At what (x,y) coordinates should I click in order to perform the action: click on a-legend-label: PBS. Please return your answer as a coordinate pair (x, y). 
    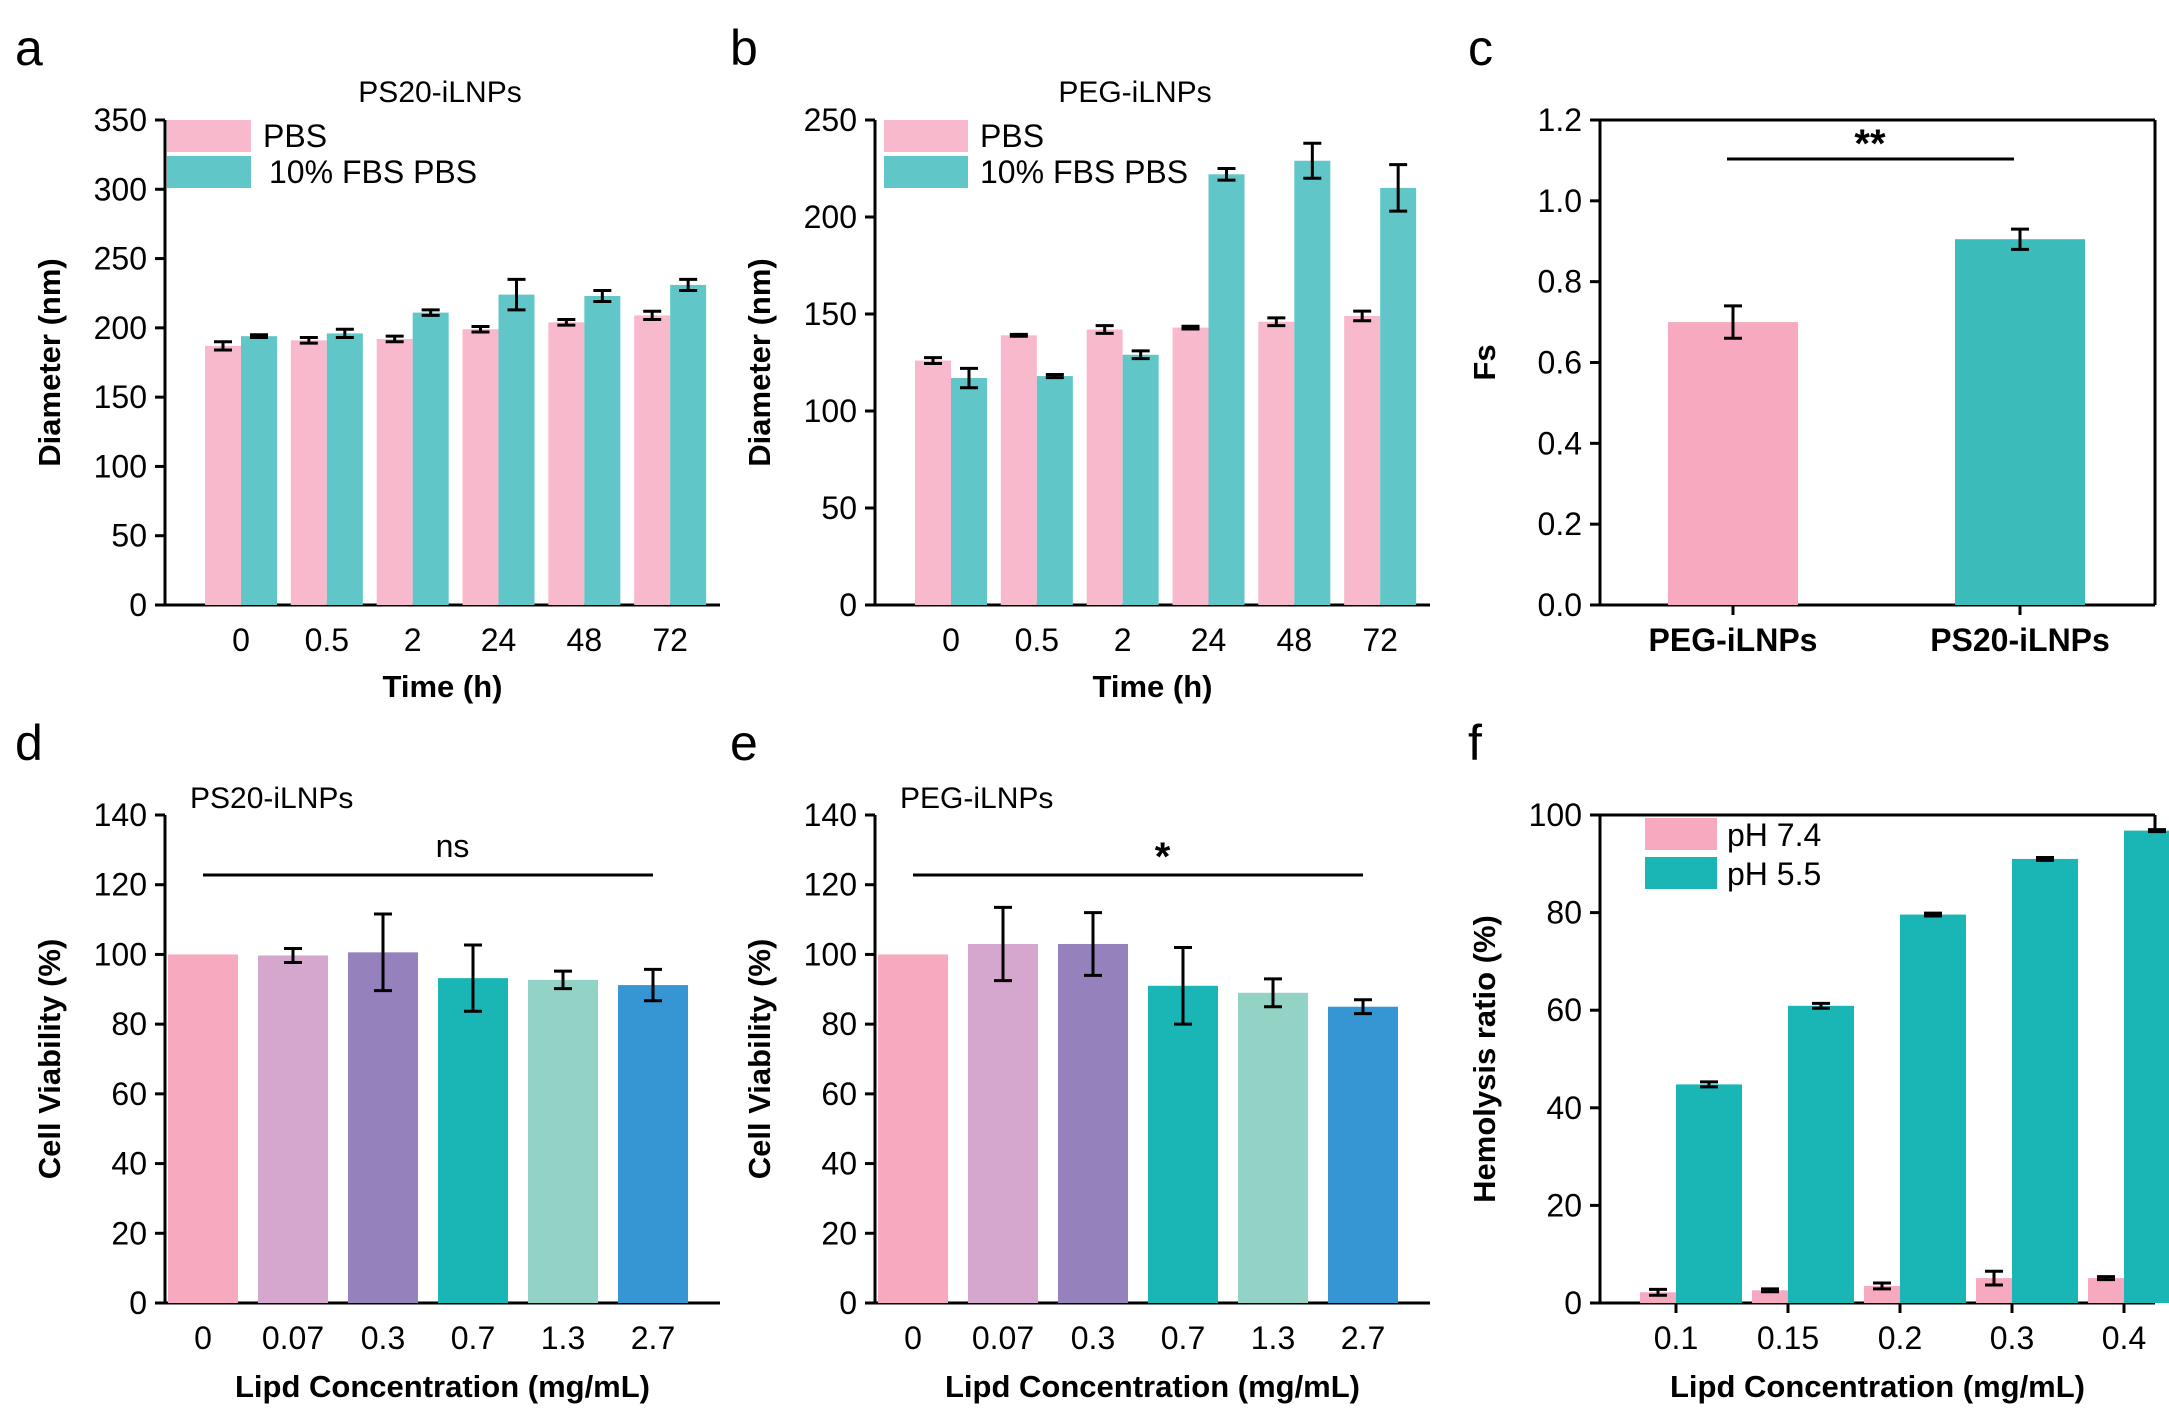
    Looking at the image, I should click on (295, 136).